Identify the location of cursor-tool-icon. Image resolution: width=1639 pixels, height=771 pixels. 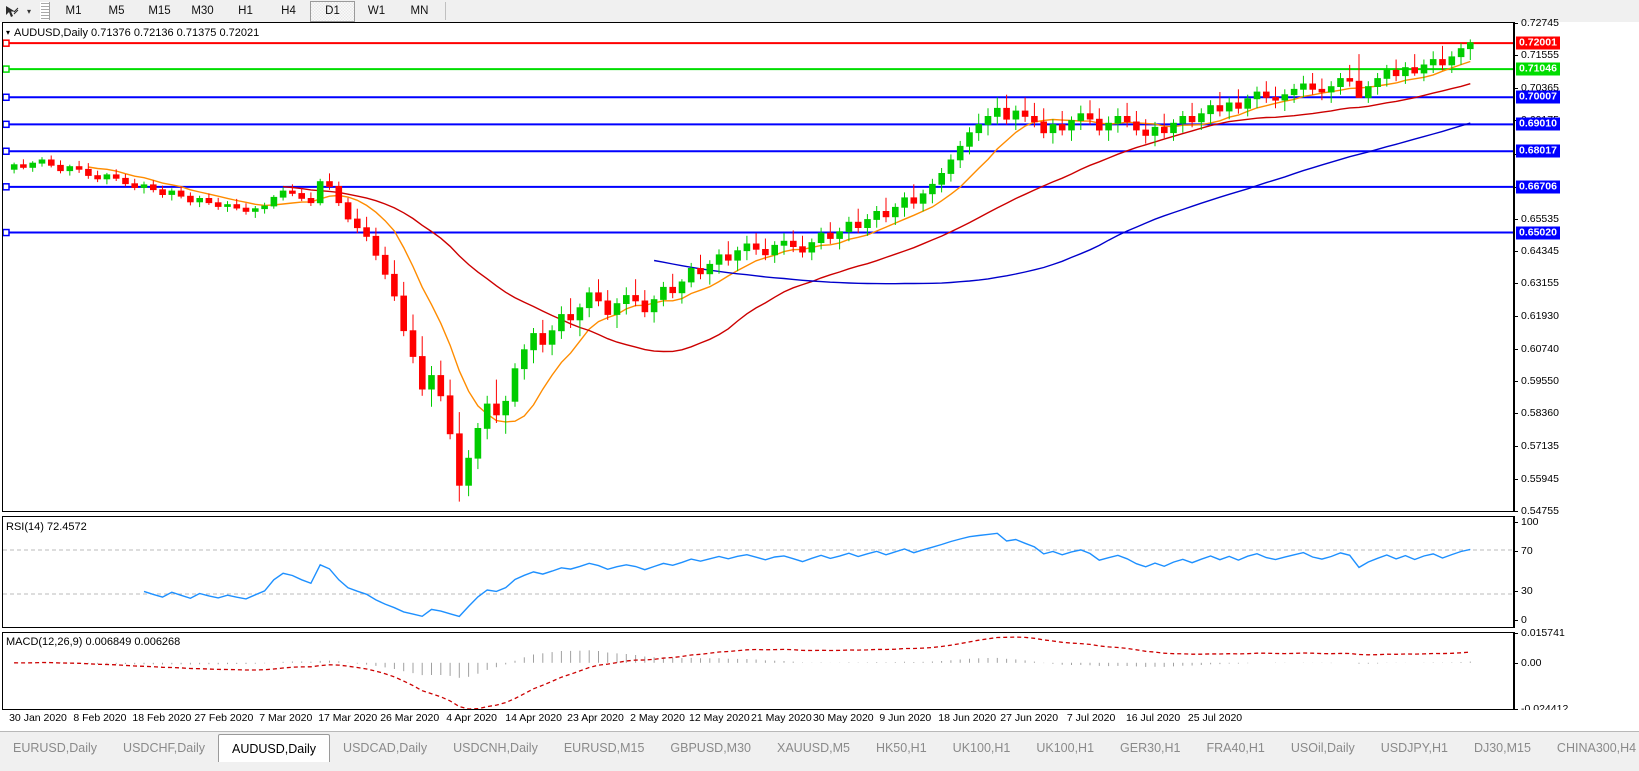
(11, 11).